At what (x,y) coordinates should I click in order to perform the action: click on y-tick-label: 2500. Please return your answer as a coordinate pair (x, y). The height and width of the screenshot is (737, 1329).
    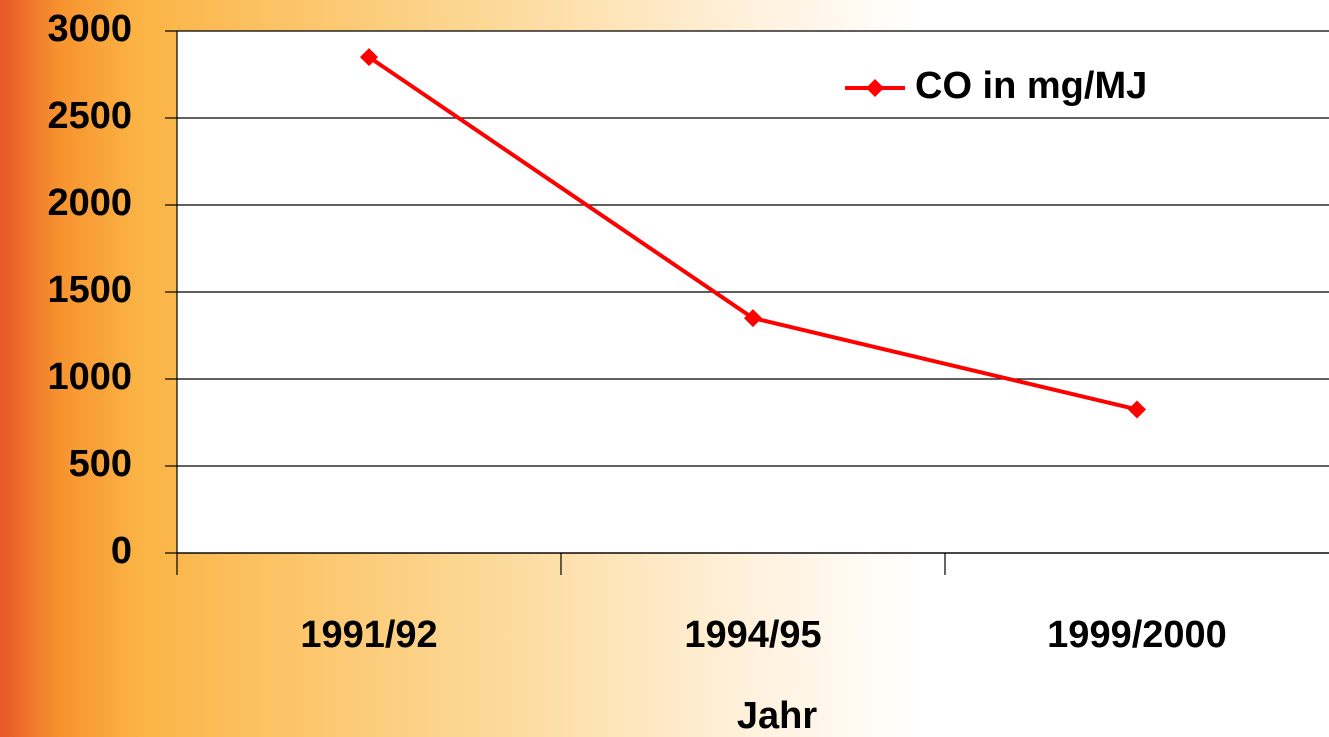
    Looking at the image, I should click on (89, 116).